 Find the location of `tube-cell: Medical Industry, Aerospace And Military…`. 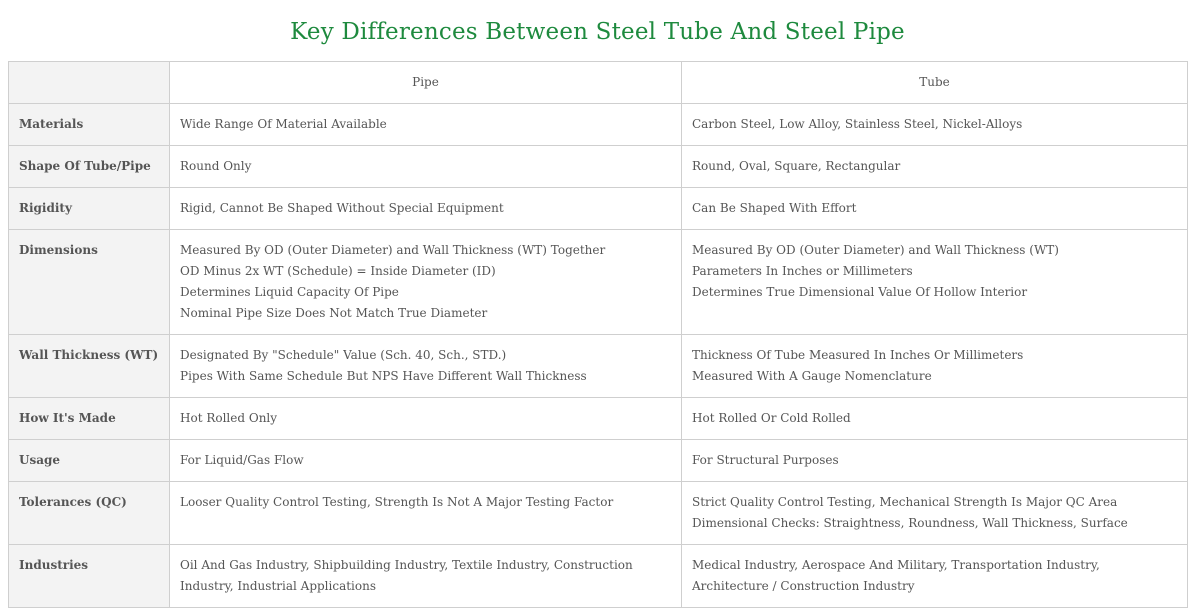

tube-cell: Medical Industry, Aerospace And Military… is located at coordinates (934, 576).